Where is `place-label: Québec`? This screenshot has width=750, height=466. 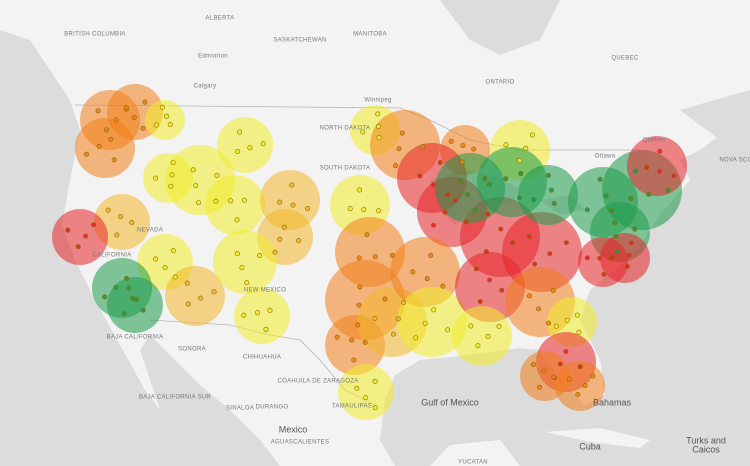 place-label: Québec is located at coordinates (654, 141).